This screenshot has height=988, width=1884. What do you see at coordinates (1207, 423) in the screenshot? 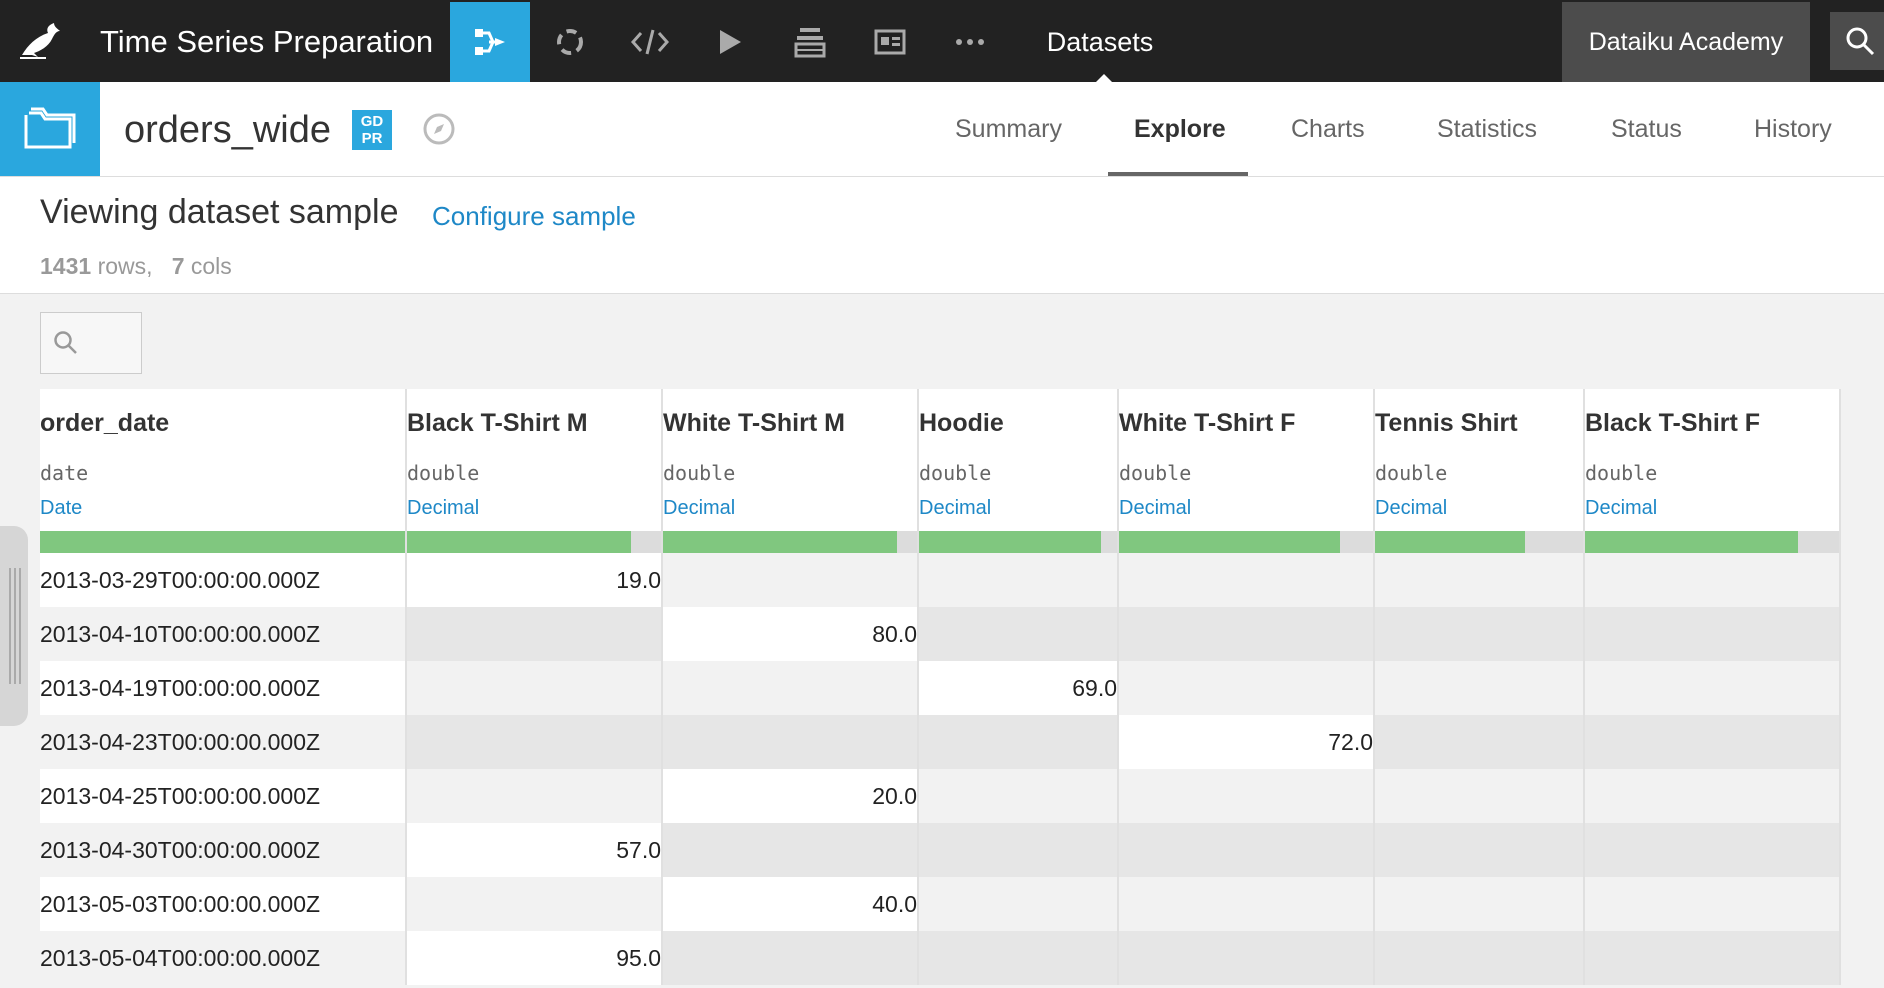
I see `column-name: White T-Shirt F` at bounding box center [1207, 423].